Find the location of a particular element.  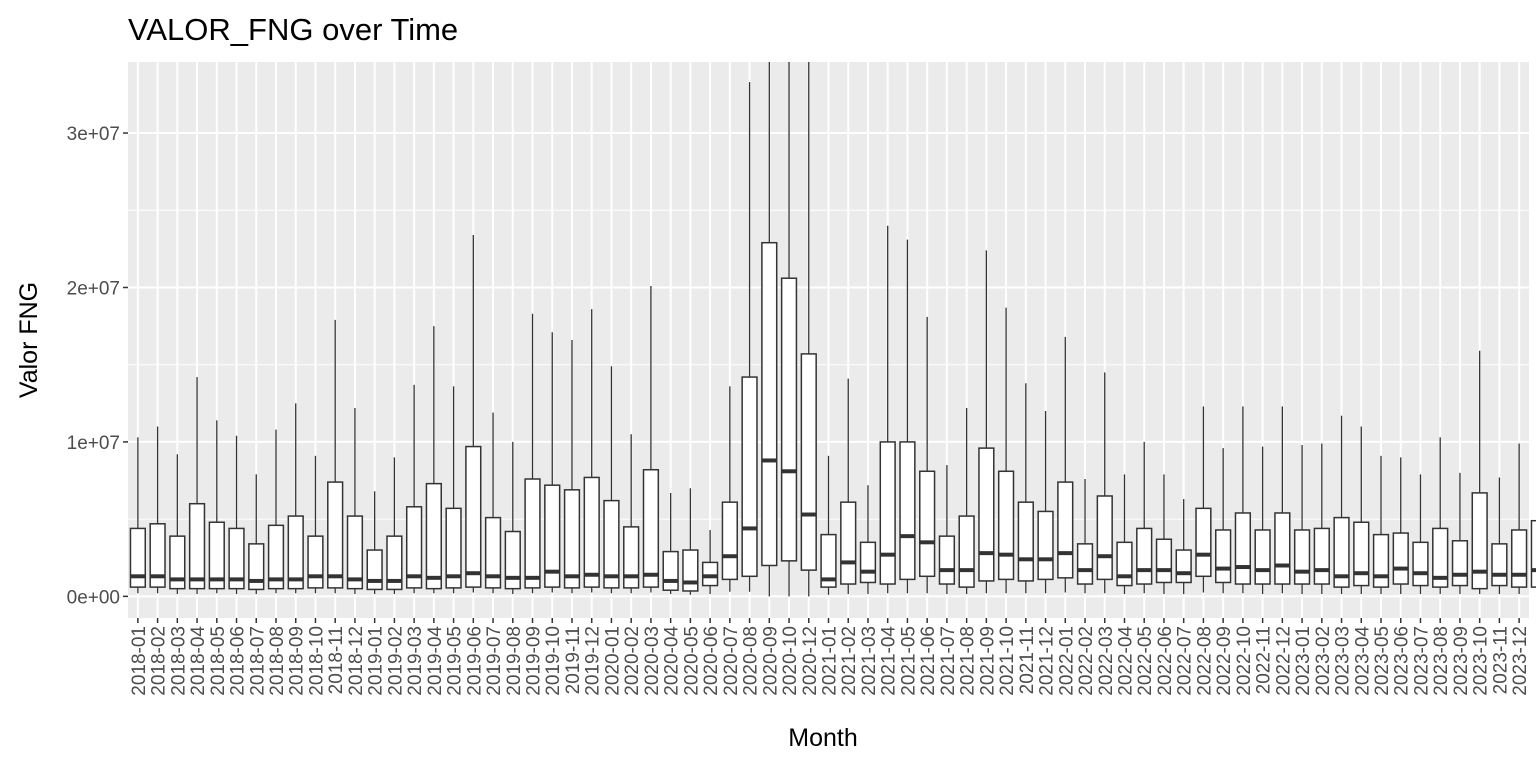

x-tick-label: 2022-05 is located at coordinates (1145, 661).